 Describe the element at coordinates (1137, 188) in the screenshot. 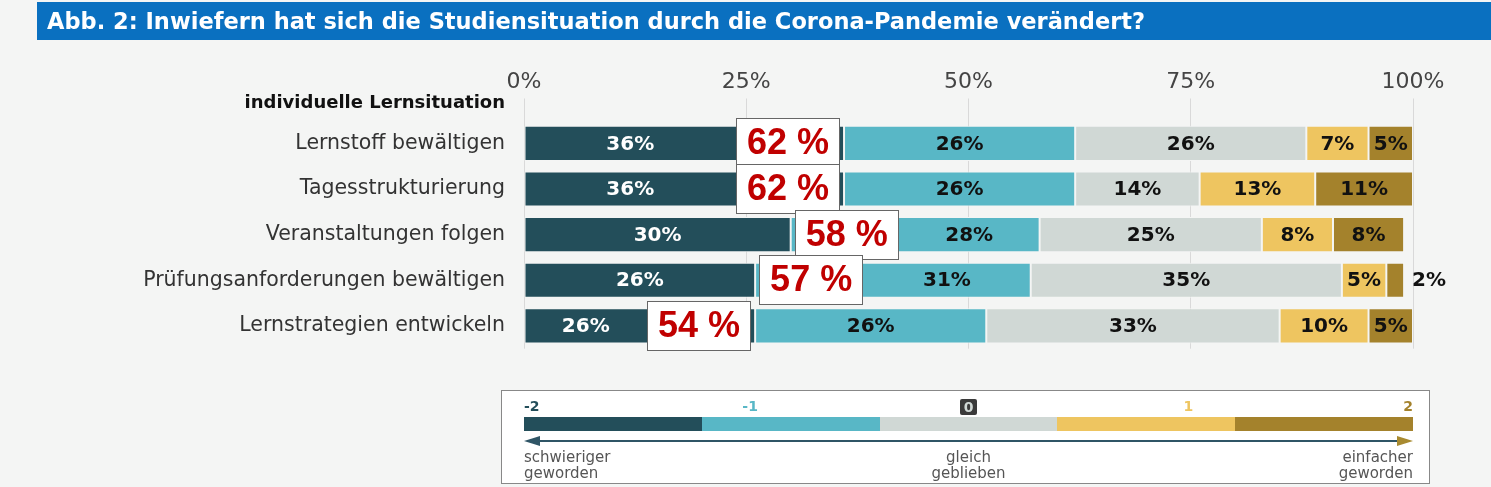

I see `data-label: 14%` at that location.